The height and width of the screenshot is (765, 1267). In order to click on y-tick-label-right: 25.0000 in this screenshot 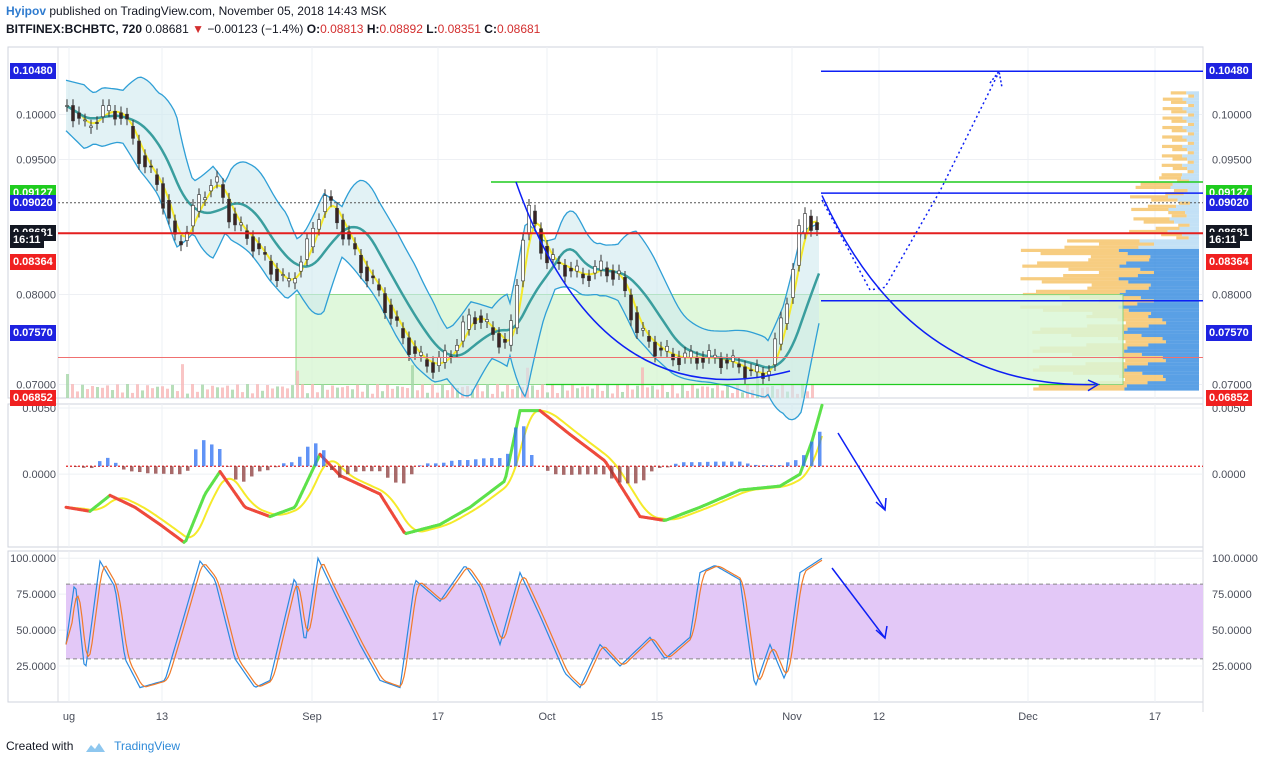, I will do `click(1232, 667)`.